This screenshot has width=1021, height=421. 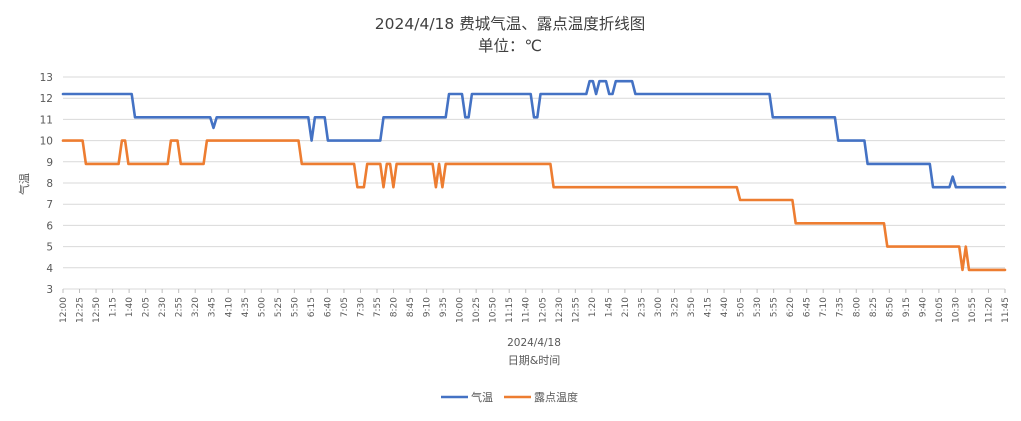 I want to click on y-tick-label: 11, so click(x=46, y=120).